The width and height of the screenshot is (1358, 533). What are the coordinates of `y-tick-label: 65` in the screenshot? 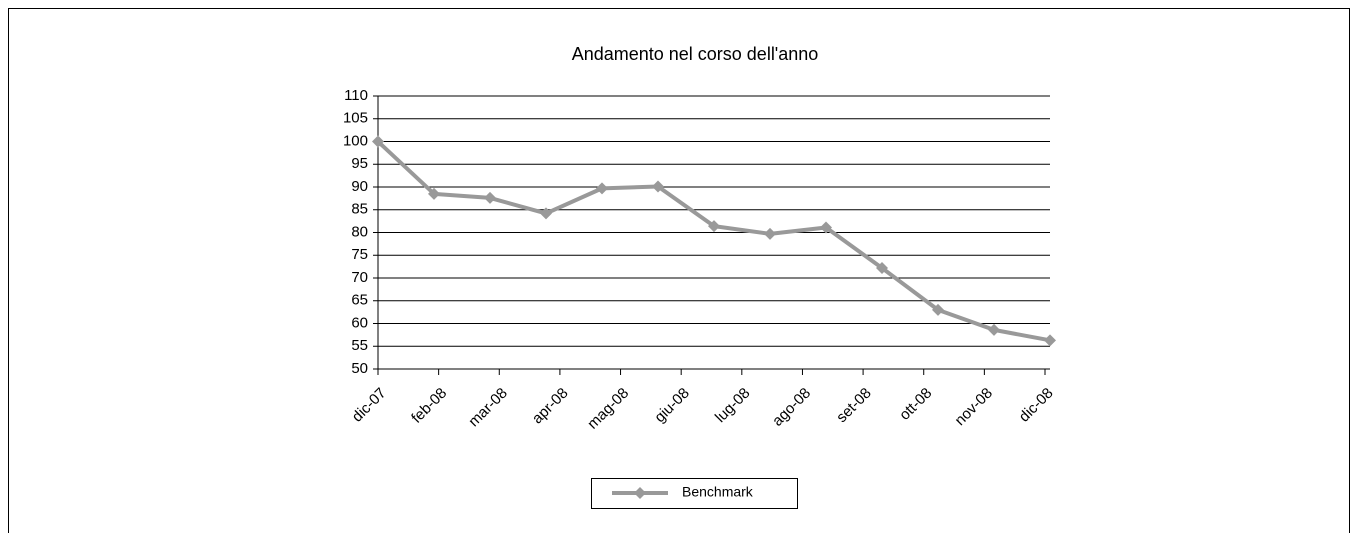 It's located at (359, 300).